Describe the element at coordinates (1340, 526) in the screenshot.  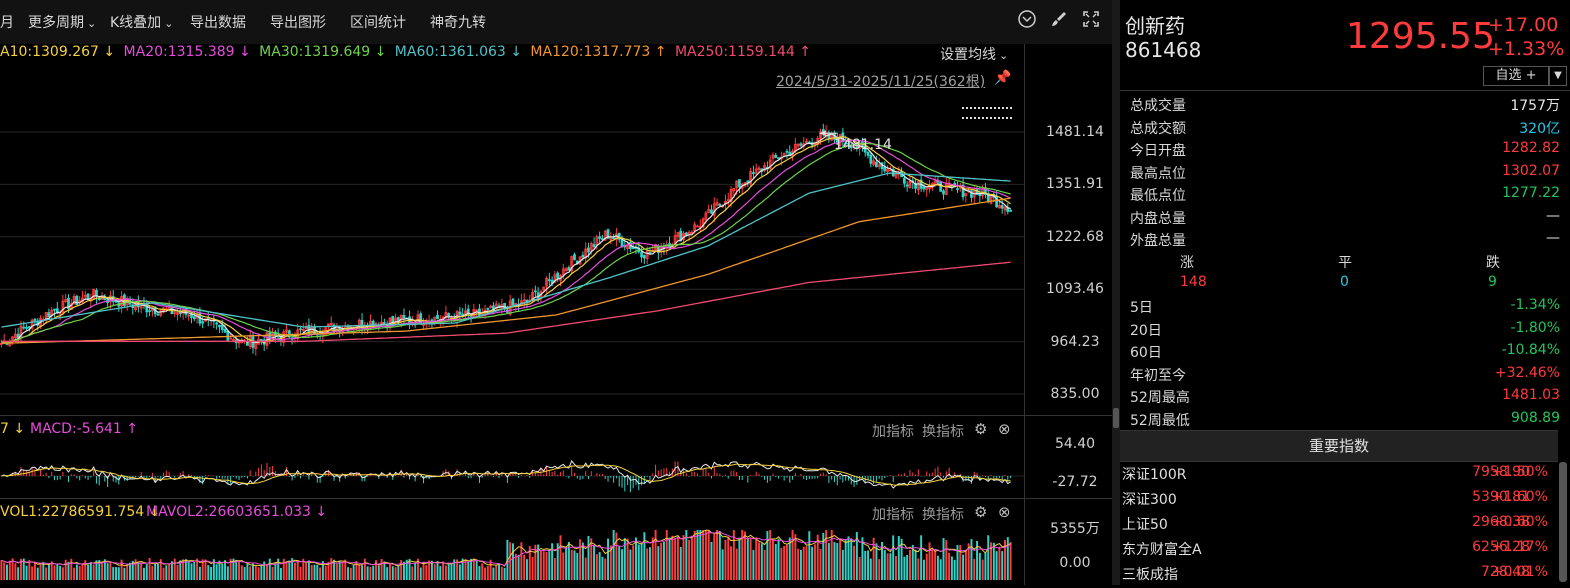
I see `index-row: 上证50 2968.38 +0.60%` at that location.